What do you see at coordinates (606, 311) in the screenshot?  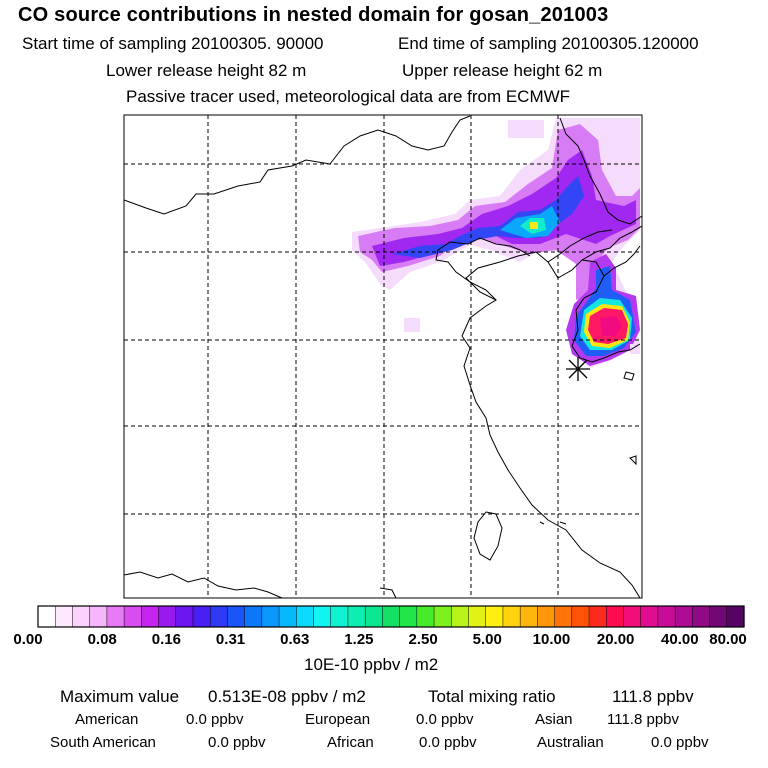 I see `coastline-korea-west` at bounding box center [606, 311].